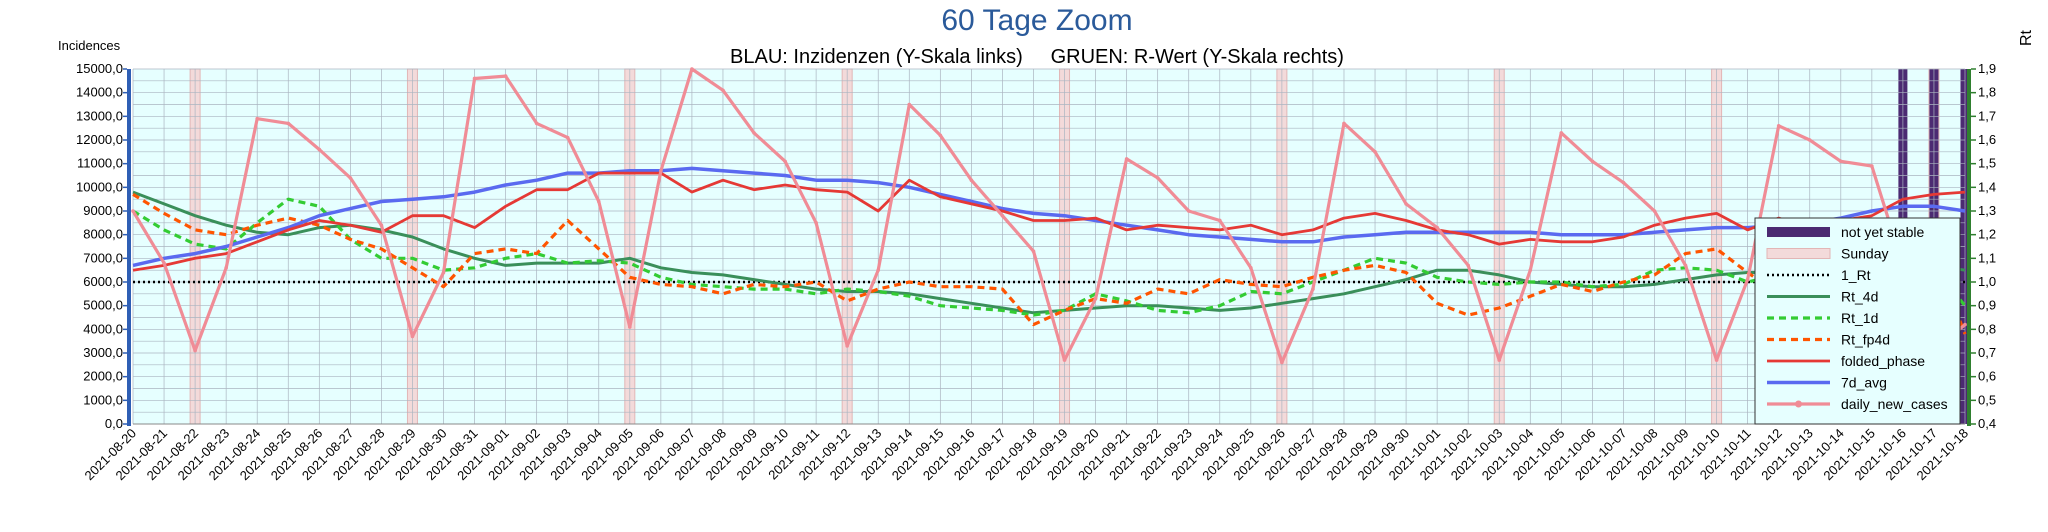 Image resolution: width=2048 pixels, height=532 pixels. Describe the element at coordinates (1987, 281) in the screenshot. I see `right-tick-label-6: 1,0` at that location.